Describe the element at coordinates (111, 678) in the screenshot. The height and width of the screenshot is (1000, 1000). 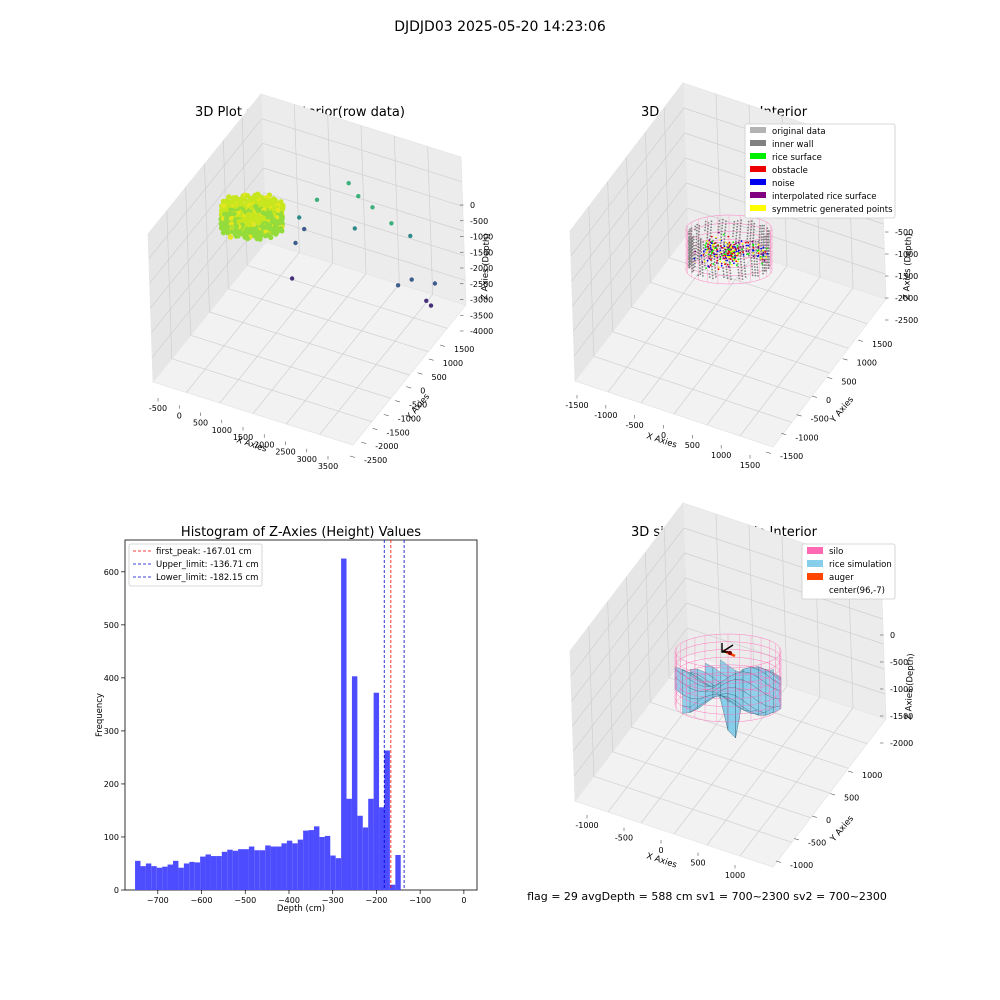
I see `y-tick-label: 400` at that location.